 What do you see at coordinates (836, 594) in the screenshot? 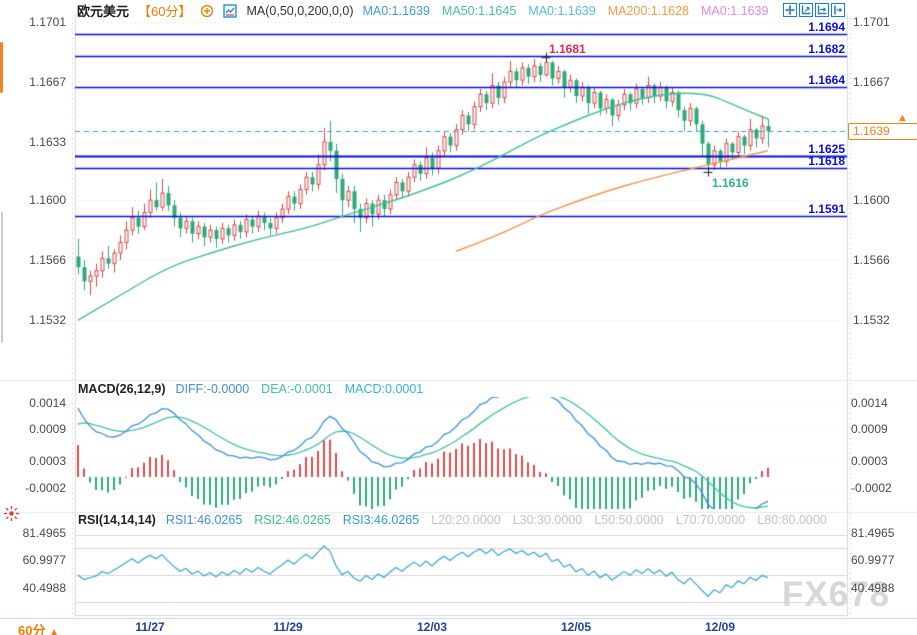
I see `watermark: FX678` at bounding box center [836, 594].